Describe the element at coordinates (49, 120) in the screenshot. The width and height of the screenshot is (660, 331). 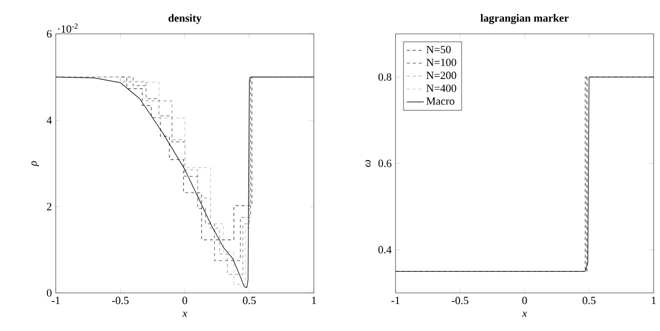
I see `y-tick-label: 4` at that location.